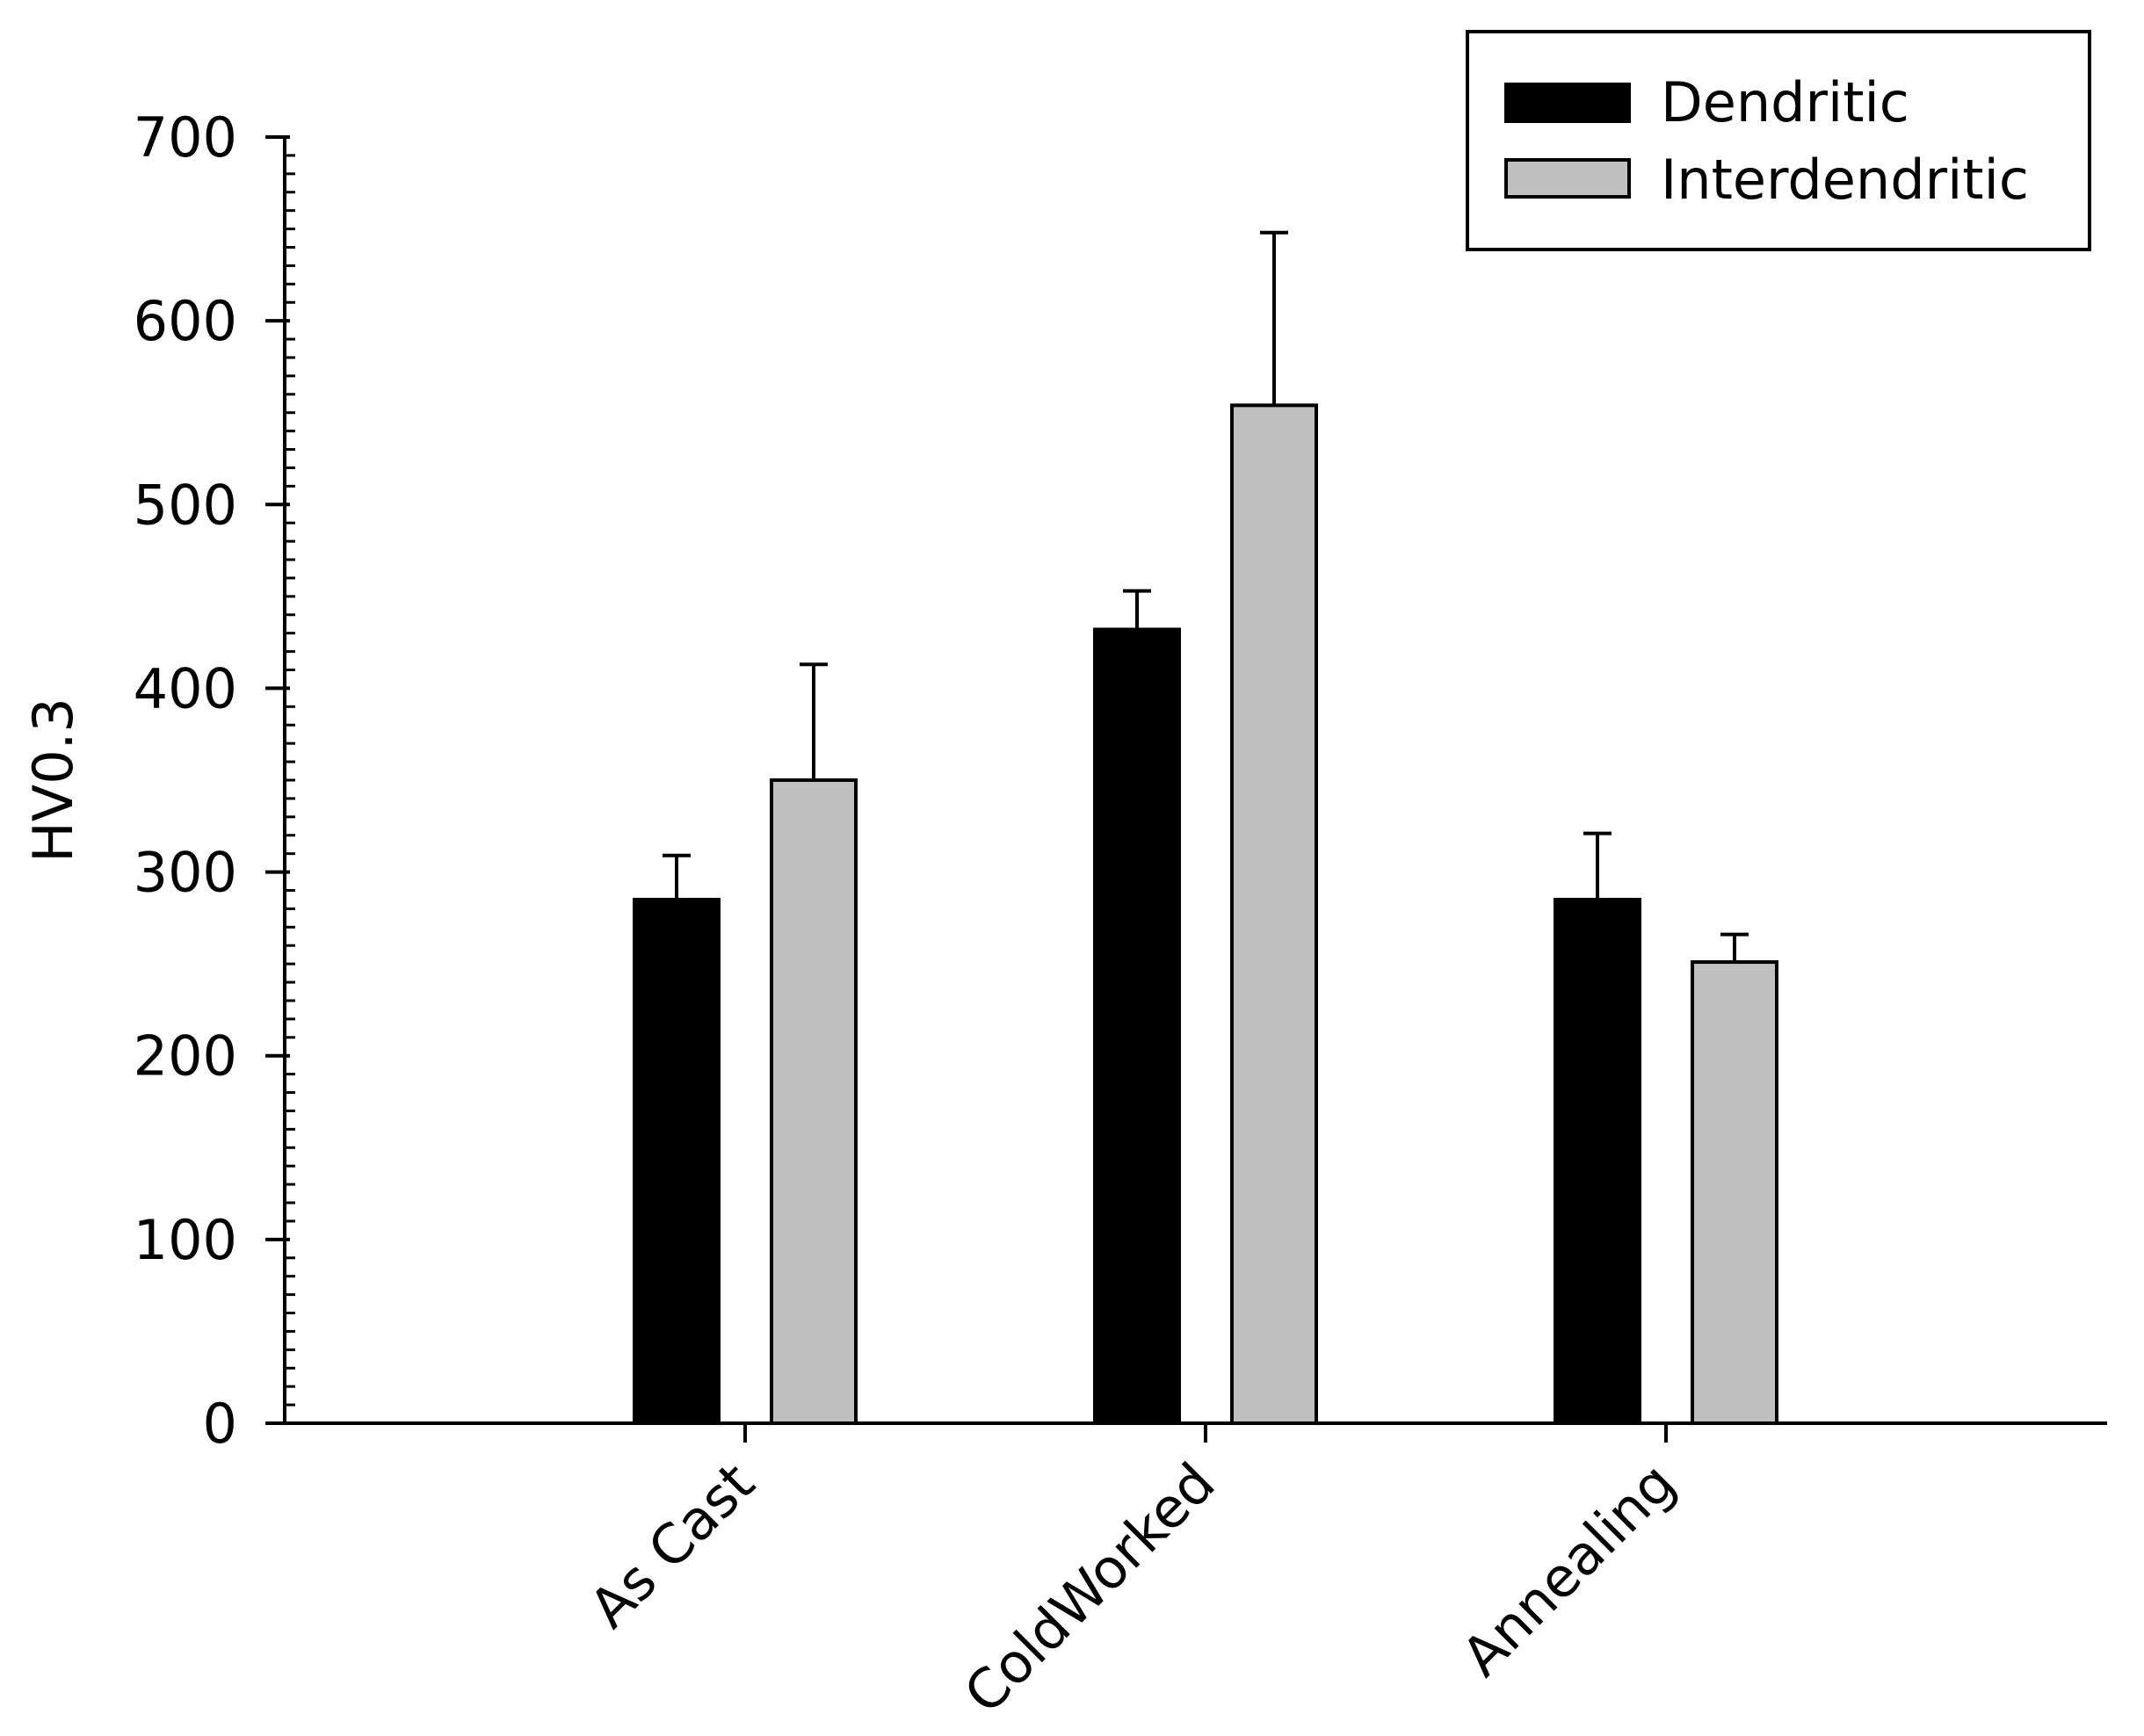 The height and width of the screenshot is (1736, 2144). What do you see at coordinates (185, 873) in the screenshot?
I see `y-tick-label: 300` at bounding box center [185, 873].